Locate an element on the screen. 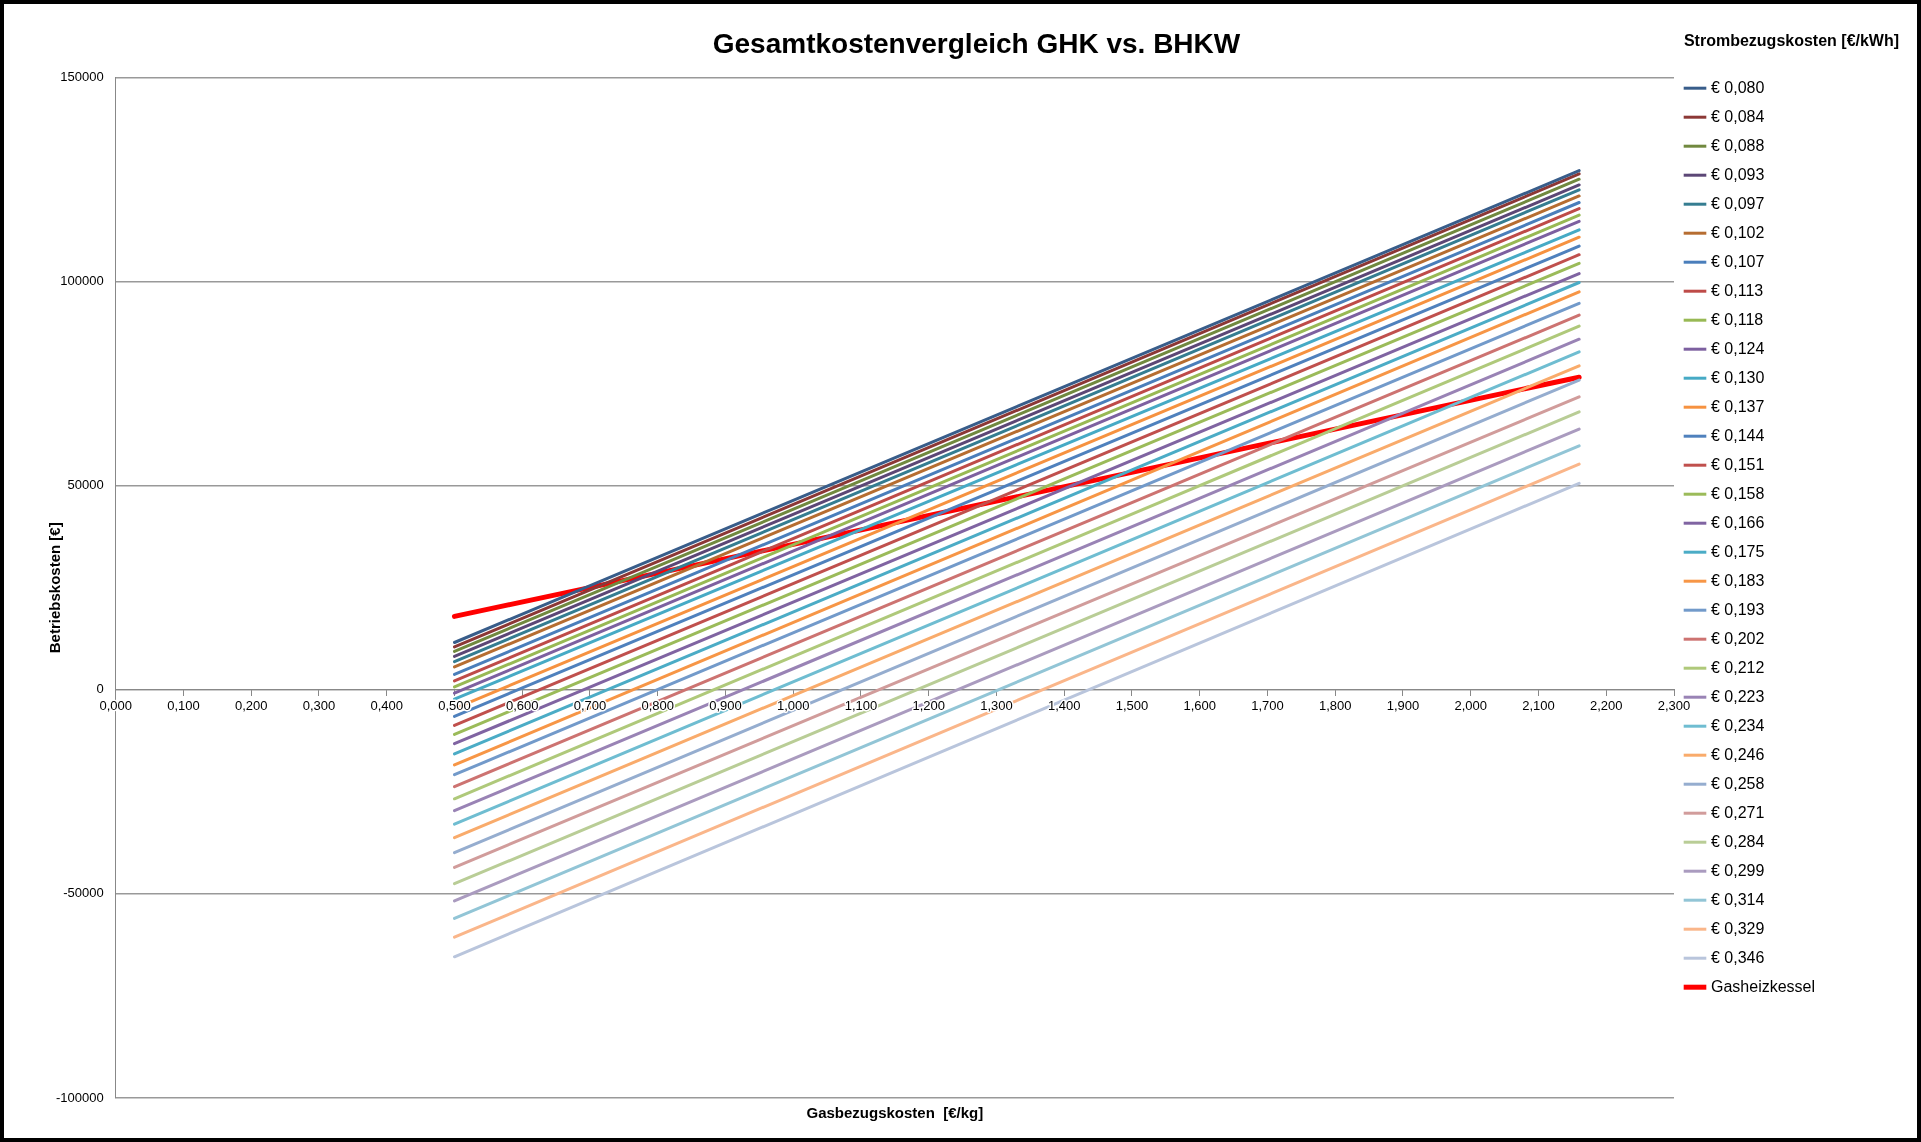 The height and width of the screenshot is (1142, 1921). x-tick-label: 0,000 is located at coordinates (115, 705).